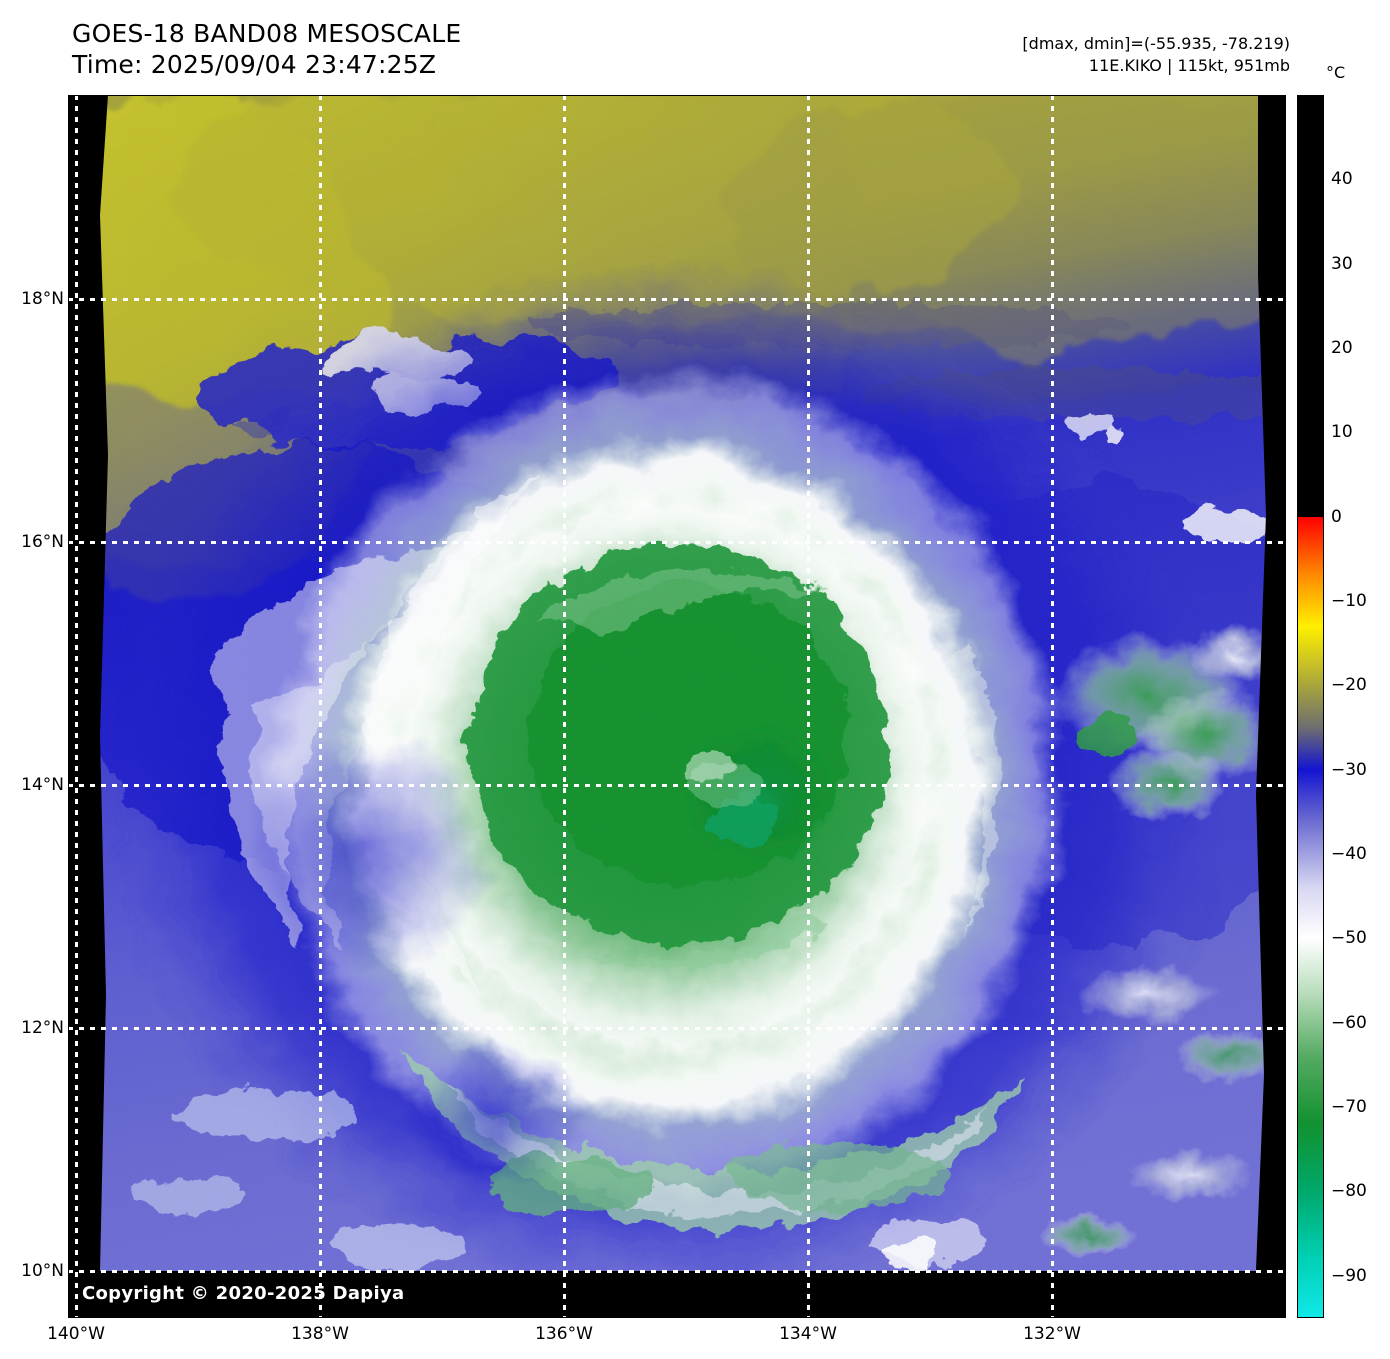 Image resolution: width=1390 pixels, height=1359 pixels. Describe the element at coordinates (1349, 938) in the screenshot. I see `colorbar-tick-m50: −50` at that location.